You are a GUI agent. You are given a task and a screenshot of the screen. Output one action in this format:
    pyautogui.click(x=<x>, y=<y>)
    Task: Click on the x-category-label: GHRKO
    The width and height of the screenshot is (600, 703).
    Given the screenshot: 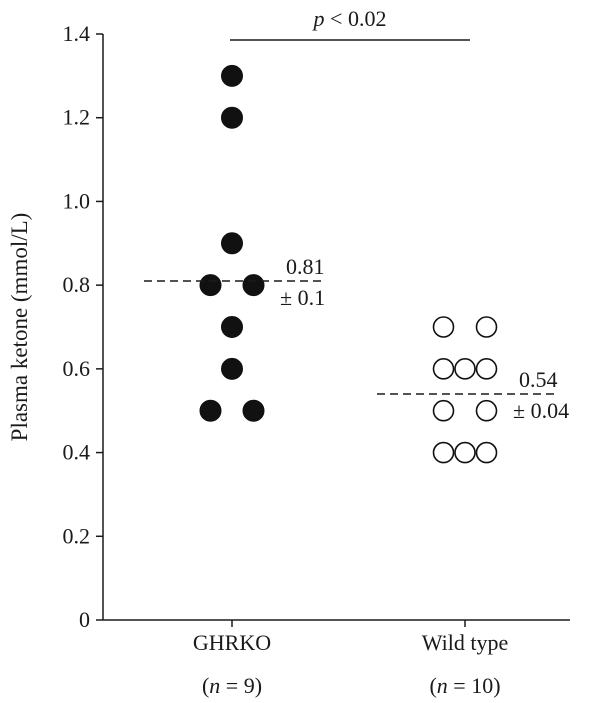 What is the action you would take?
    pyautogui.click(x=232, y=642)
    